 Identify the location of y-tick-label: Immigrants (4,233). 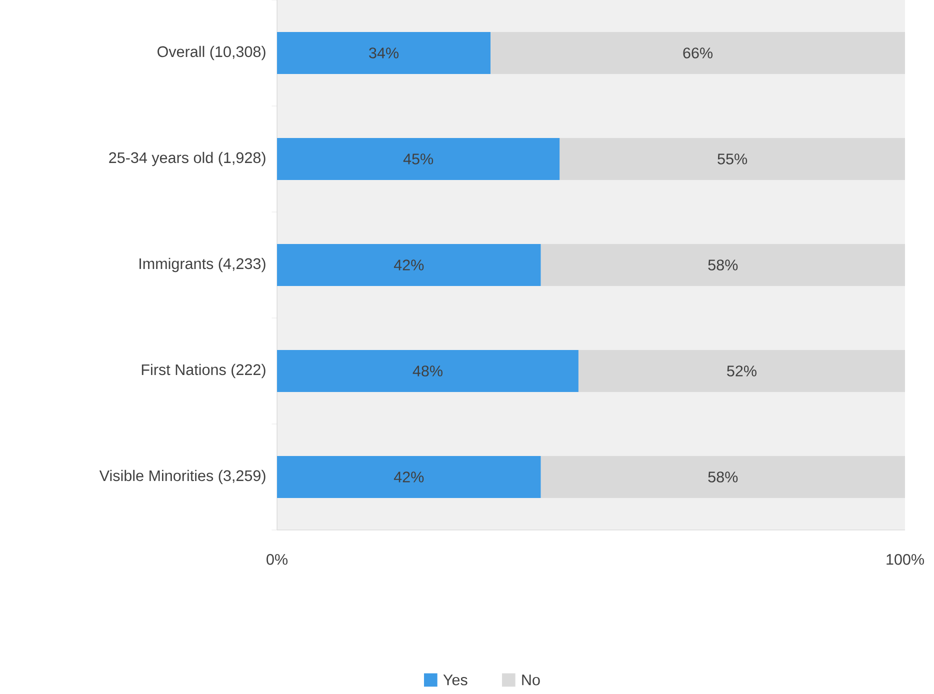
(203, 265).